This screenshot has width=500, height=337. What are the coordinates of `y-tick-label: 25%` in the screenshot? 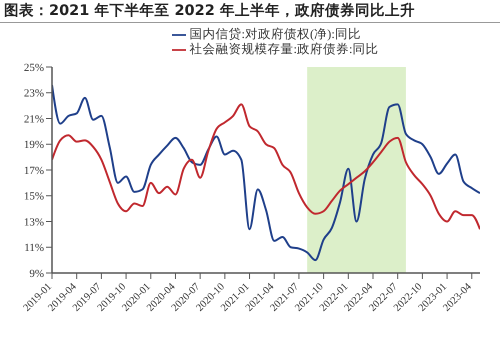 It's located at (34, 68).